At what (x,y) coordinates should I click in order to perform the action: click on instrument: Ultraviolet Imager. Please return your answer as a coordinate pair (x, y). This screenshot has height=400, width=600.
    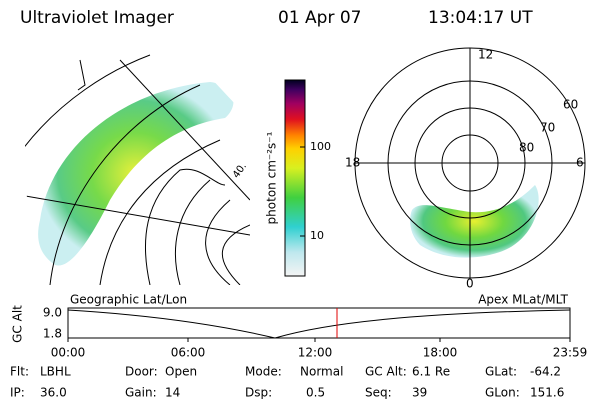
    Looking at the image, I should click on (97, 18).